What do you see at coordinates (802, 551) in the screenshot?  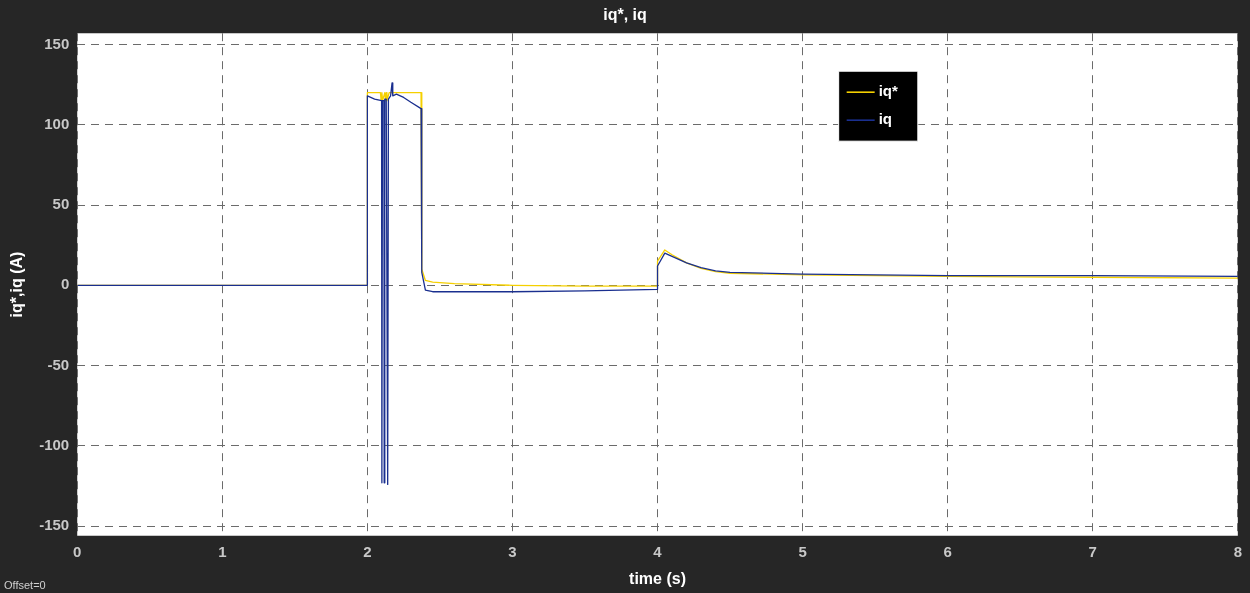 I see `x-tick-label: 5` at bounding box center [802, 551].